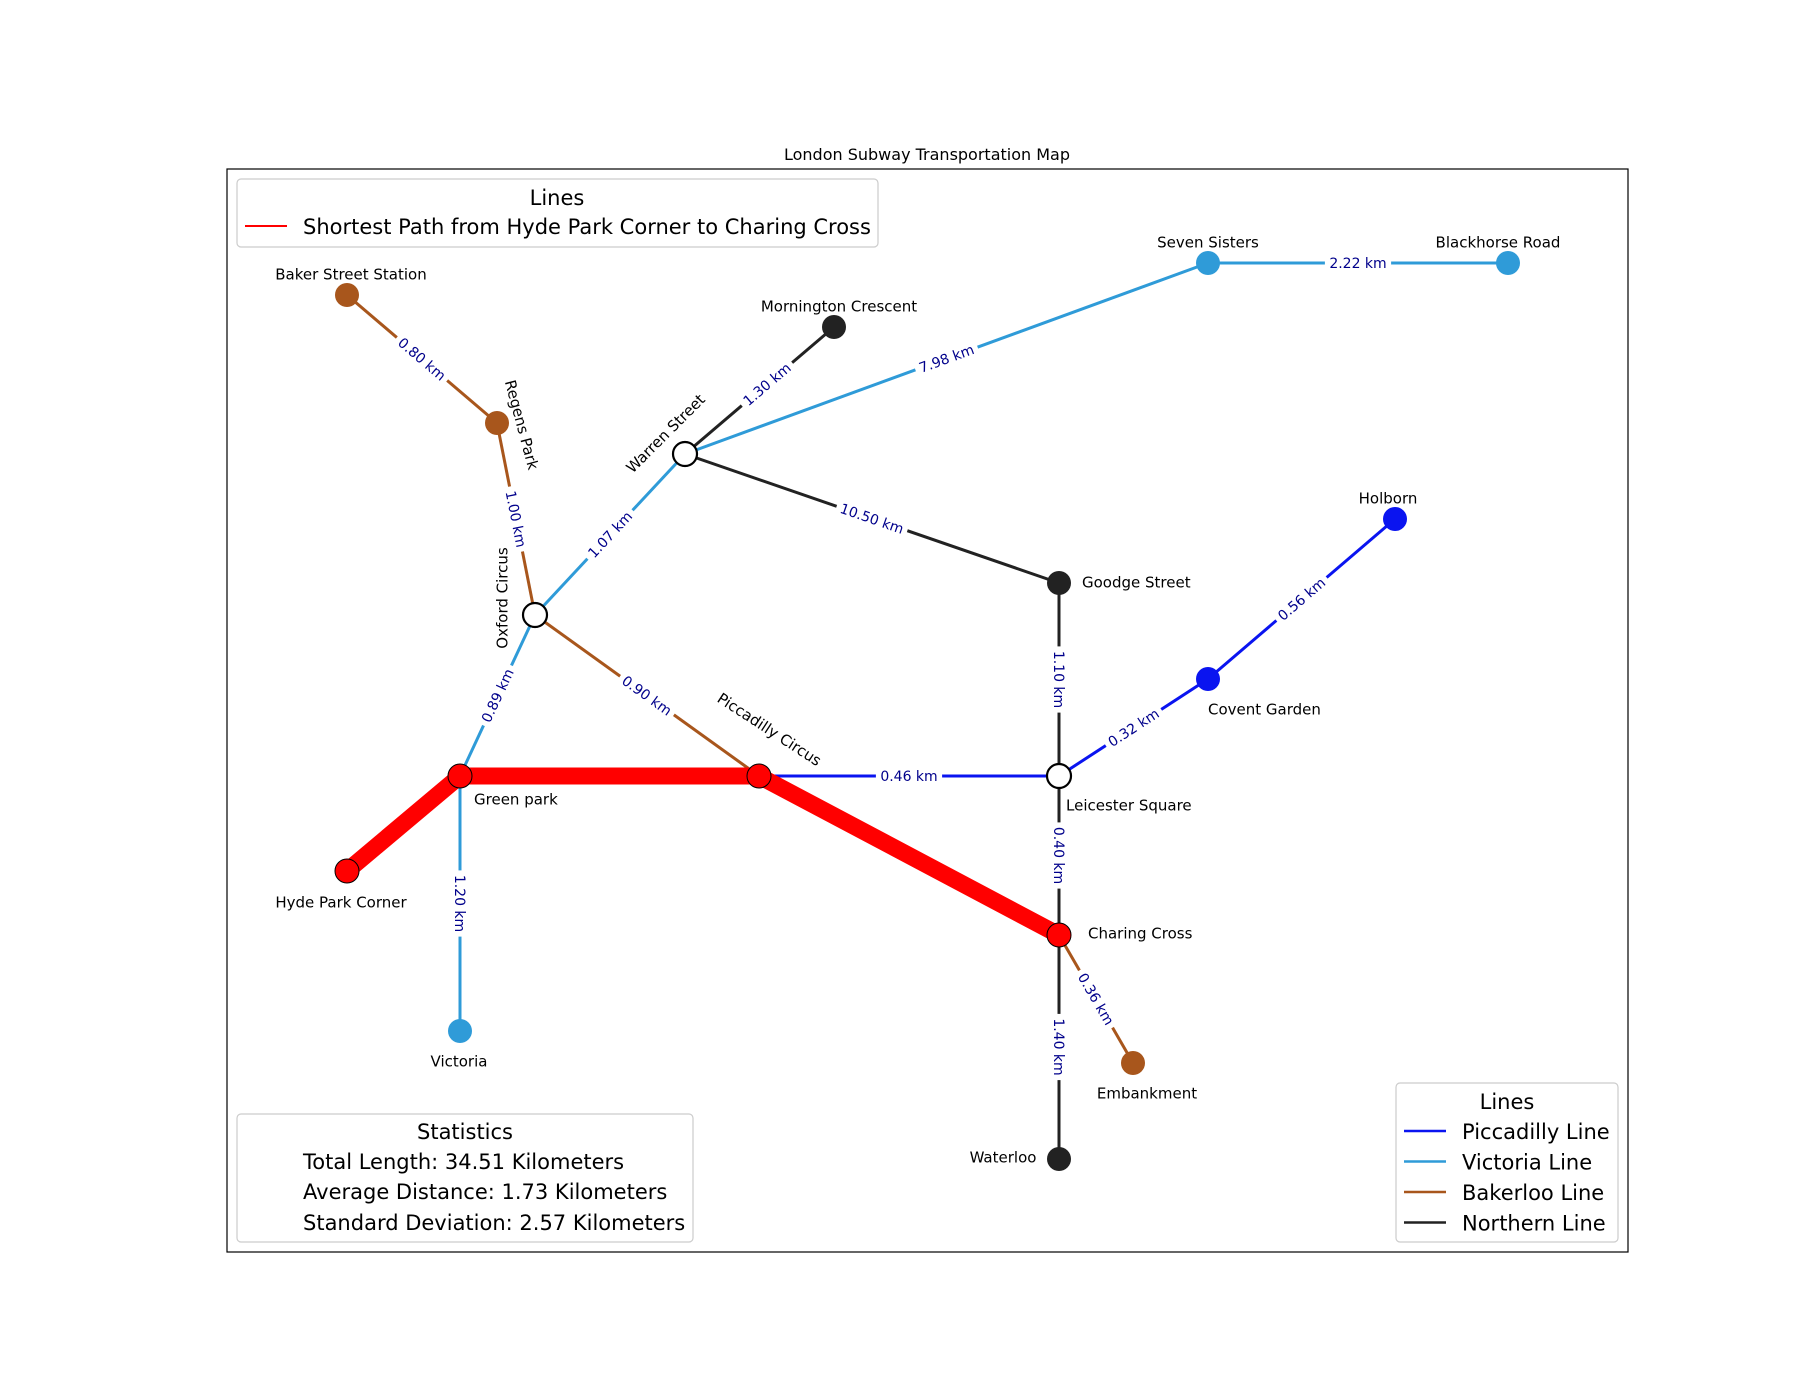 The height and width of the screenshot is (1400, 1800). What do you see at coordinates (1208, 243) in the screenshot?
I see `station-label-seven: Seven Sisters` at bounding box center [1208, 243].